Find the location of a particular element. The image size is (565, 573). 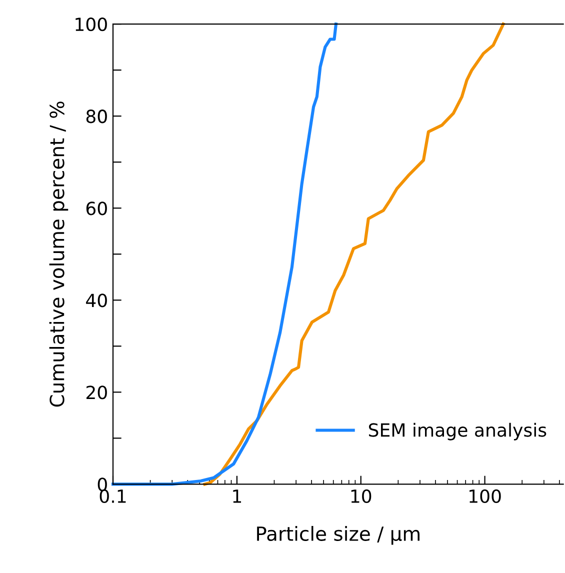

y-tick-label: 80 is located at coordinates (96, 117).